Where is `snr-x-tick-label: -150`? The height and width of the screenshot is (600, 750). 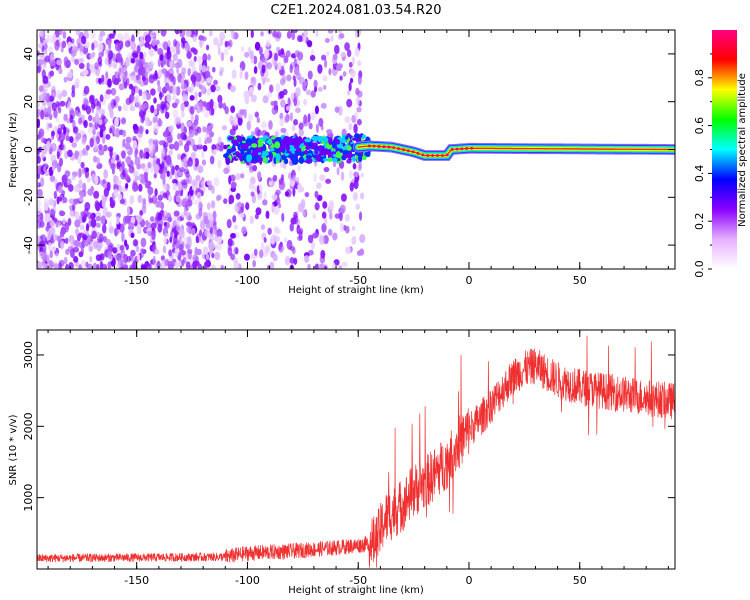
snr-x-tick-label: -150 is located at coordinates (136, 580).